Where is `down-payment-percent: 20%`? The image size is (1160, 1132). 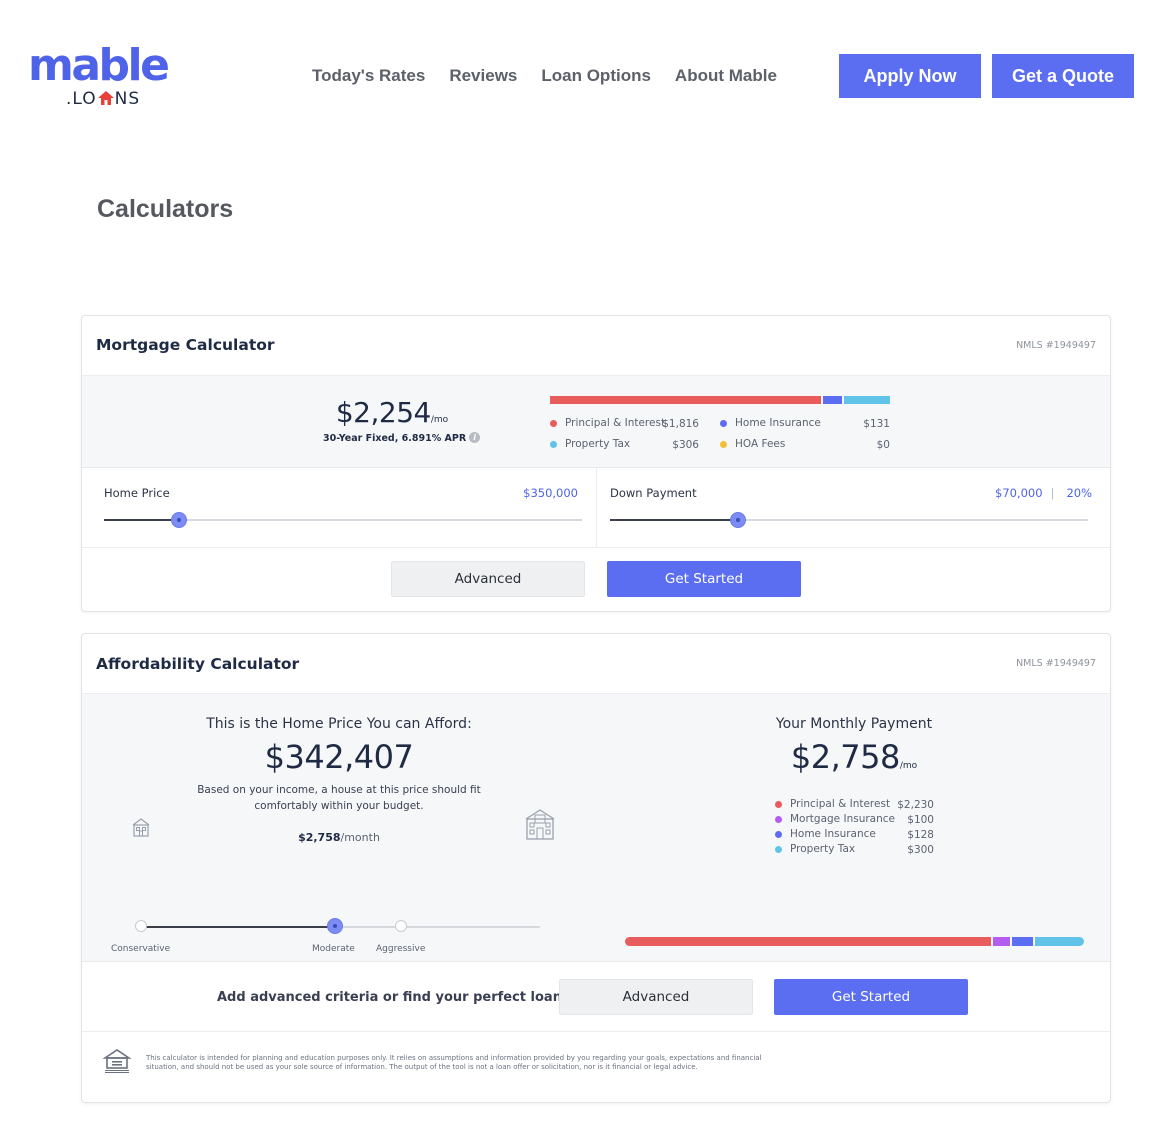
down-payment-percent: 20% is located at coordinates (1079, 493).